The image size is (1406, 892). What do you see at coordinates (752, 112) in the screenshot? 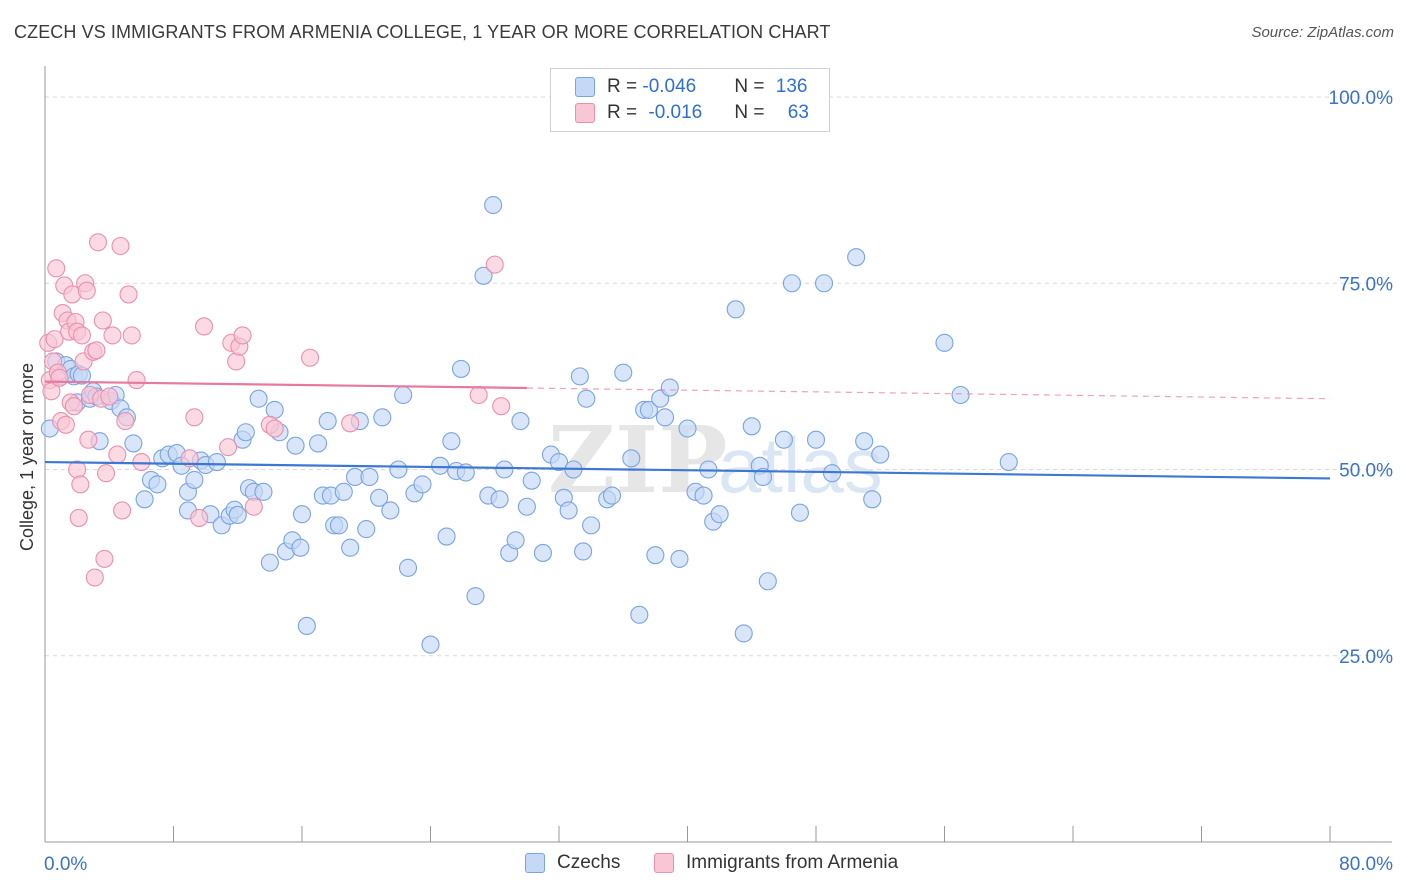
I see `n-label: N =` at bounding box center [752, 112].